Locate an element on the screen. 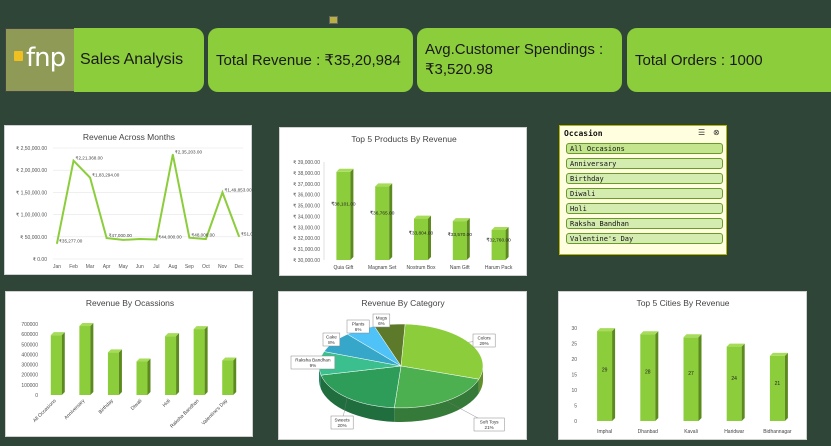 This screenshot has height=446, width=831. slice-percent: 8% is located at coordinates (331, 342).